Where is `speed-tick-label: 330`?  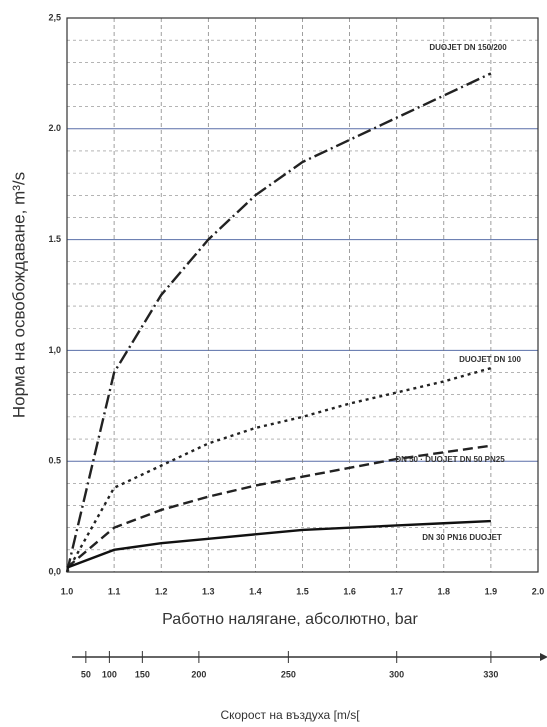 speed-tick-label: 330 is located at coordinates (490, 674).